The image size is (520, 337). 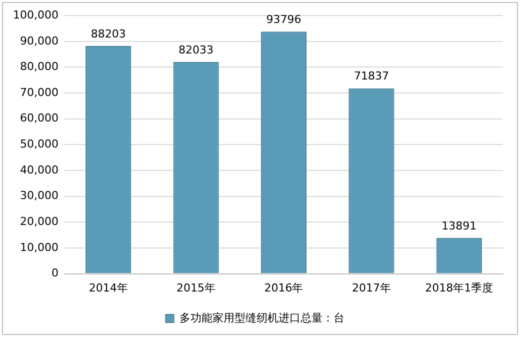 I want to click on y-tick-label: 100,000, so click(x=35, y=15).